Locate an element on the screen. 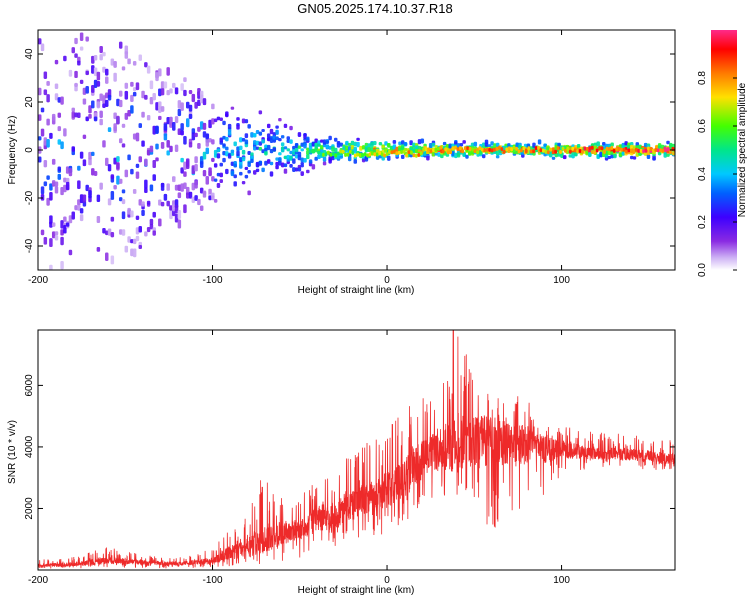 The height and width of the screenshot is (600, 750). snr-y-tick-label: 2000 is located at coordinates (29, 508).